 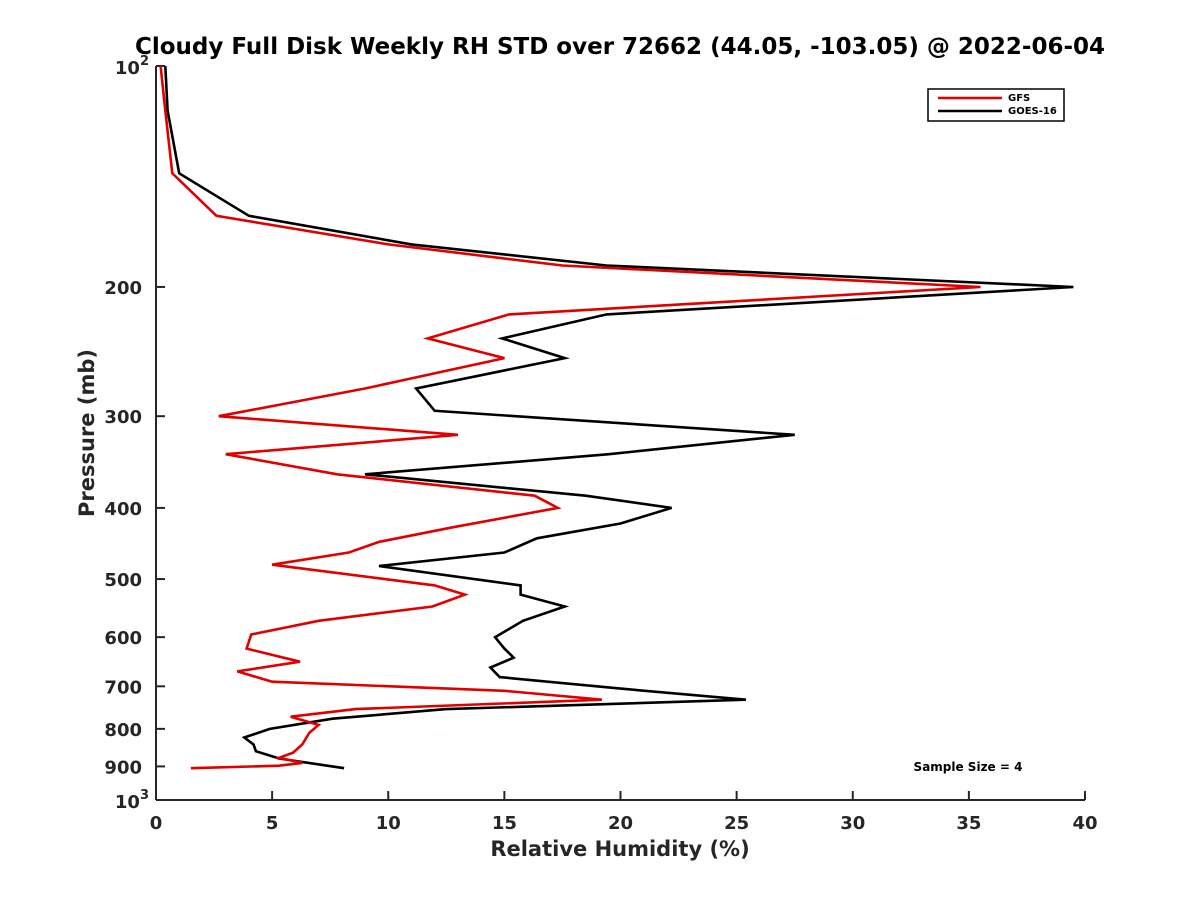 What do you see at coordinates (123, 509) in the screenshot?
I see `y-tick-label: 400` at bounding box center [123, 509].